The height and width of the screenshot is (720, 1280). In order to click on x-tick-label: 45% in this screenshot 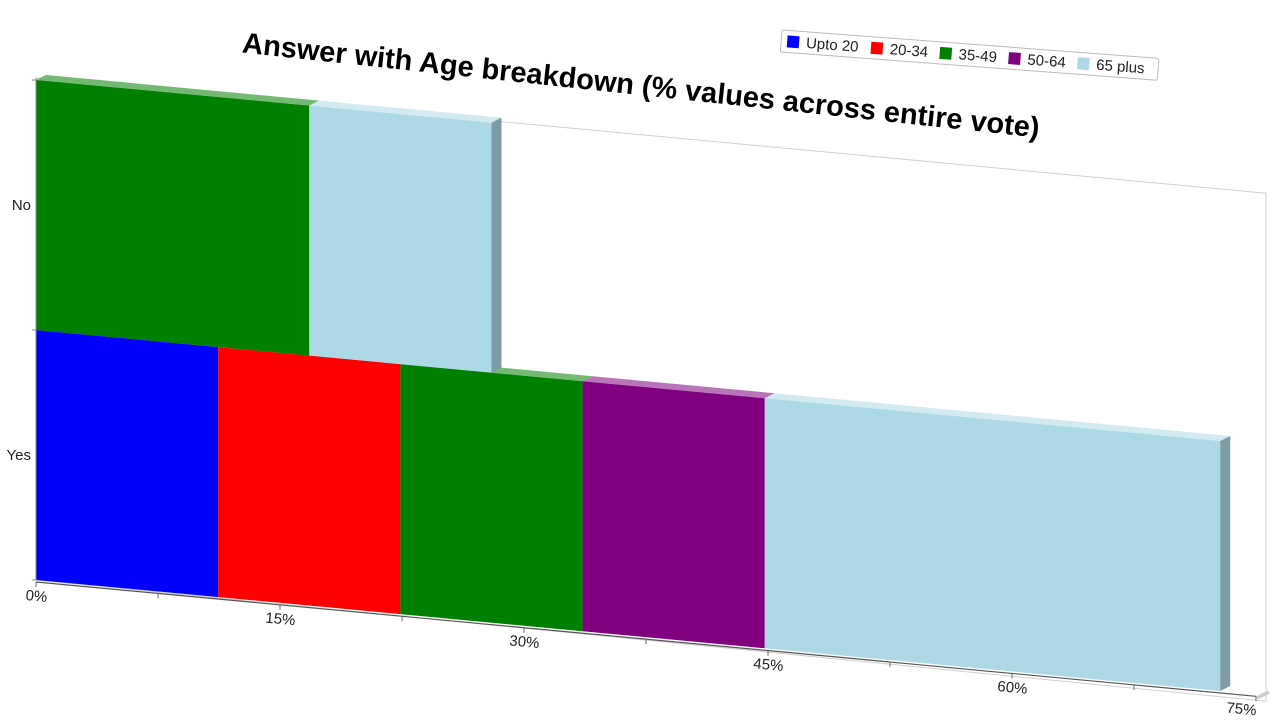, I will do `click(768, 665)`.